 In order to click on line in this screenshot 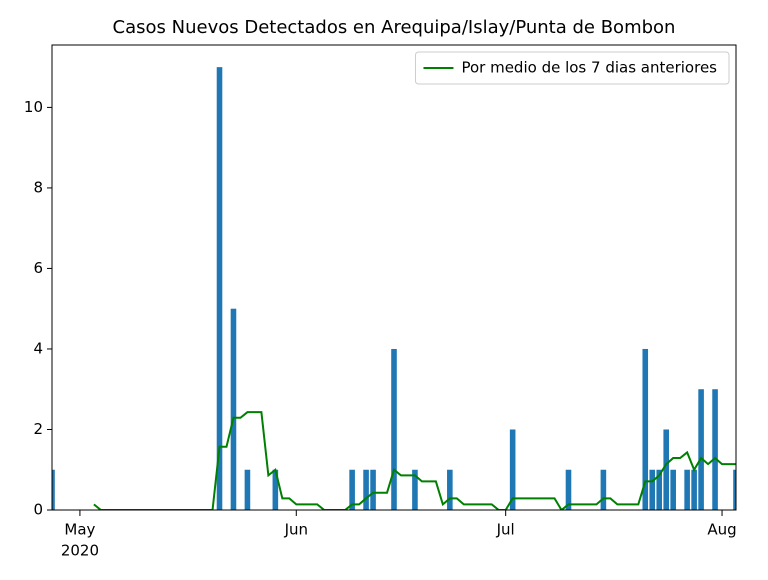, I will do `click(414, 460)`.